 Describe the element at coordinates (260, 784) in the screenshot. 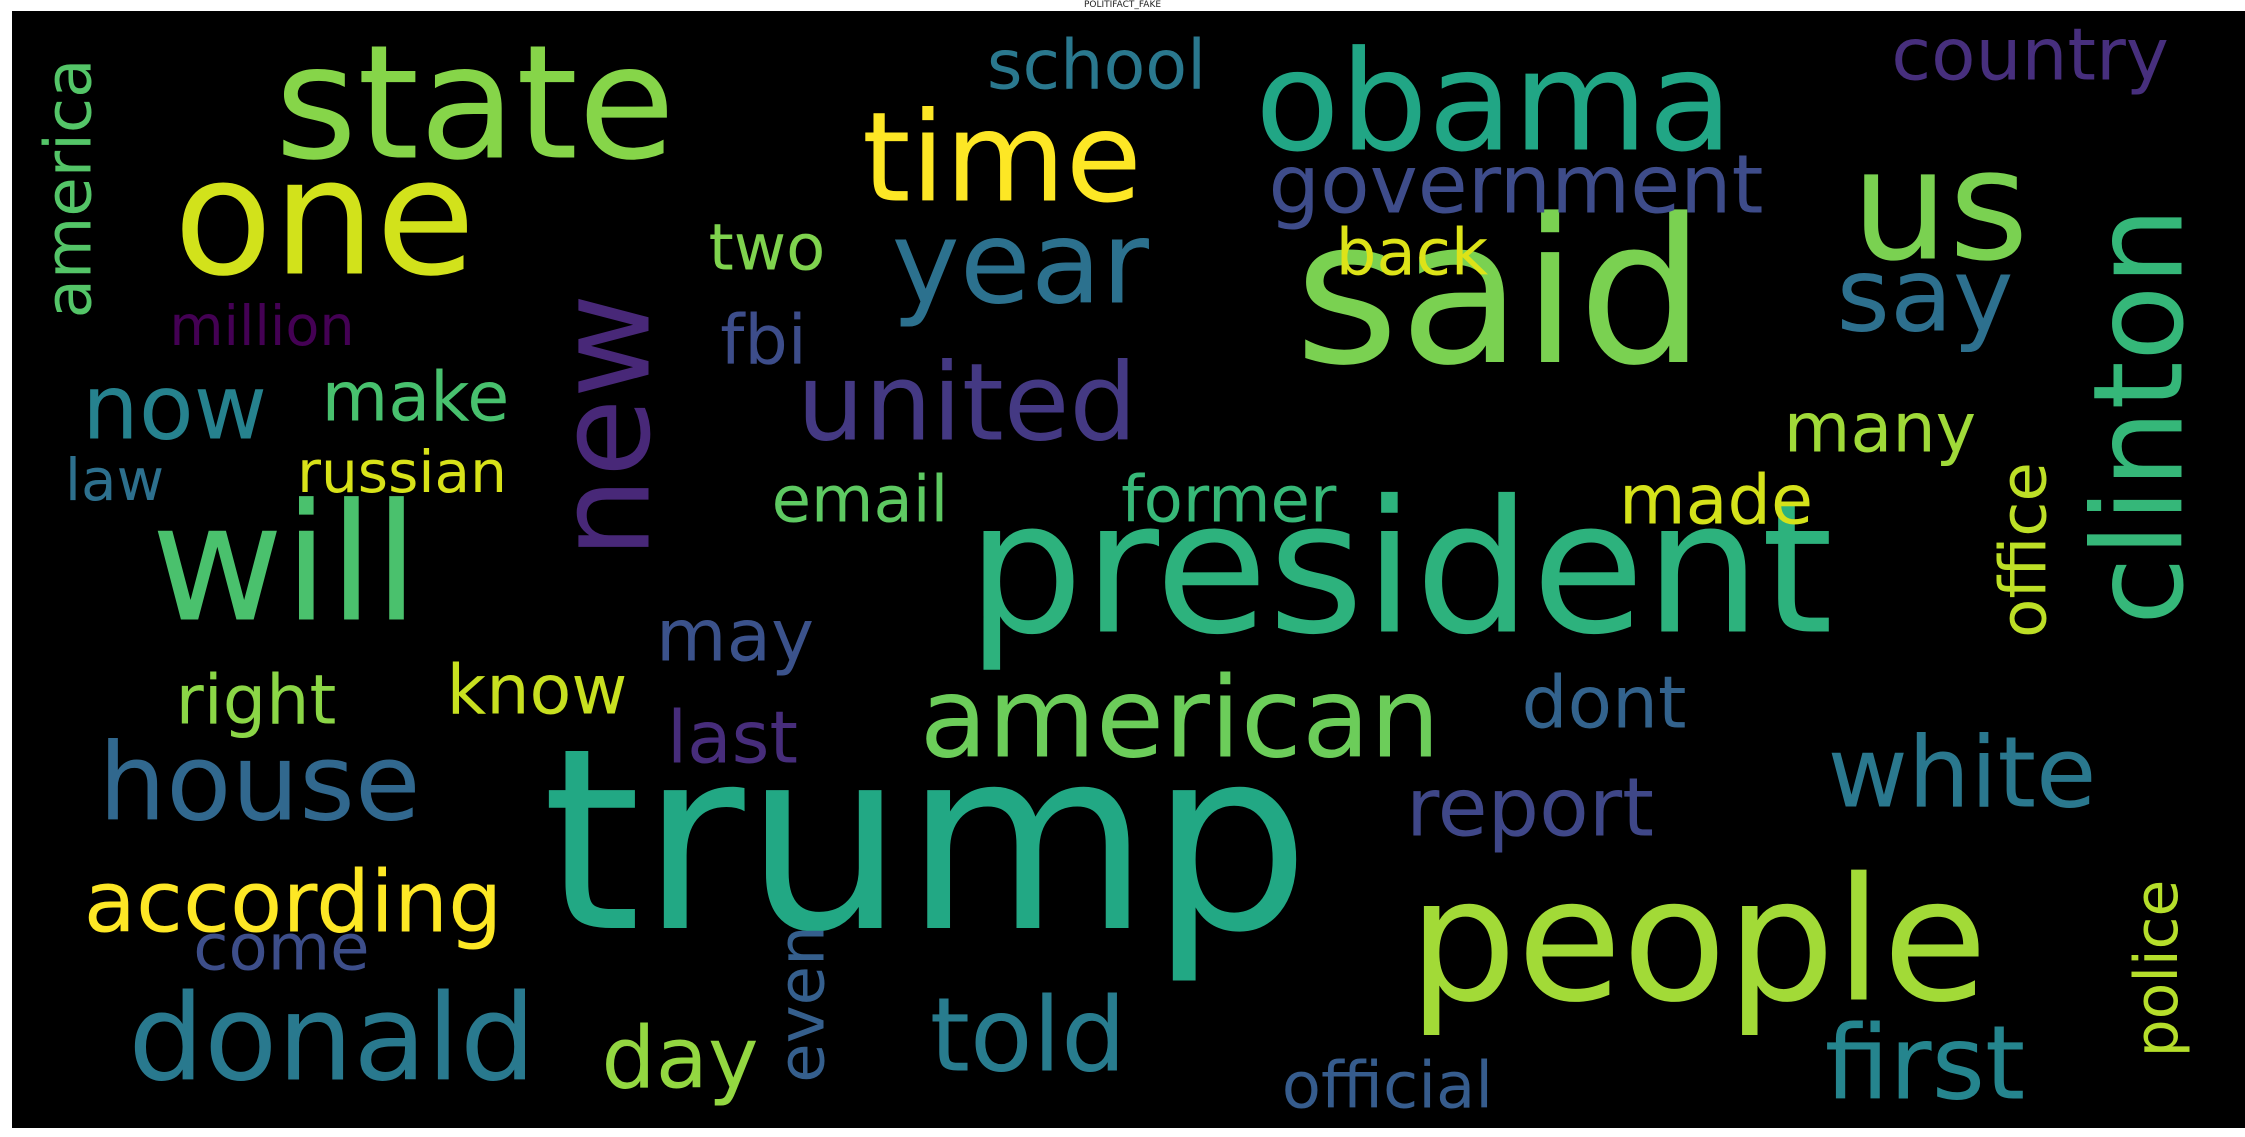

I see `word-house: house` at that location.